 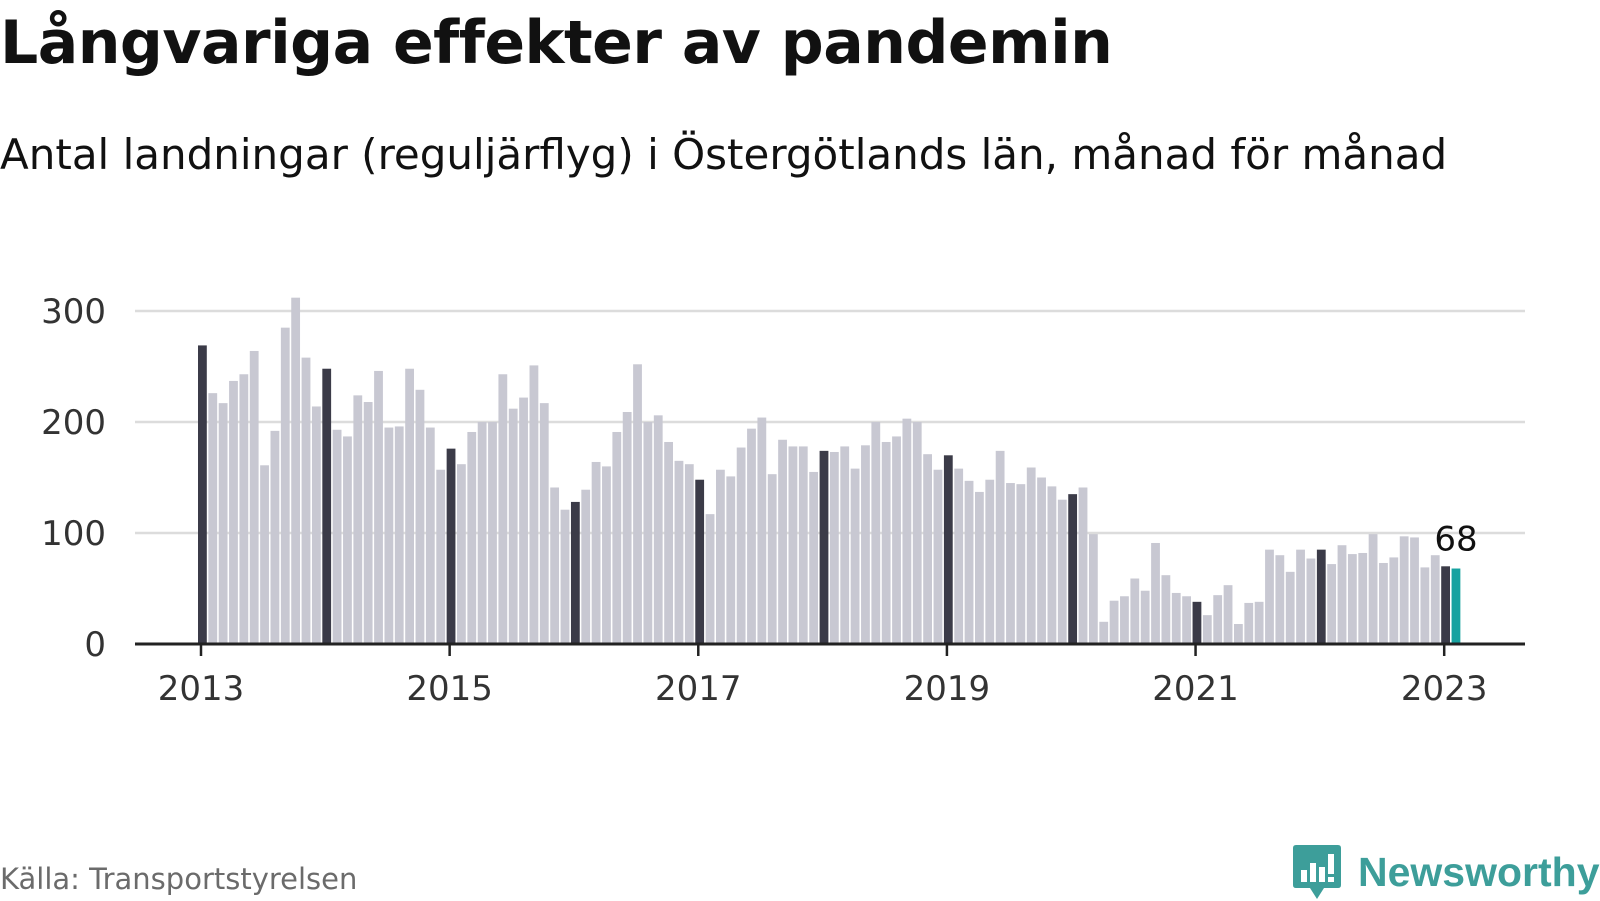 What do you see at coordinates (556, 43) in the screenshot?
I see `chart-title: Långvariga effekter av pandemin` at bounding box center [556, 43].